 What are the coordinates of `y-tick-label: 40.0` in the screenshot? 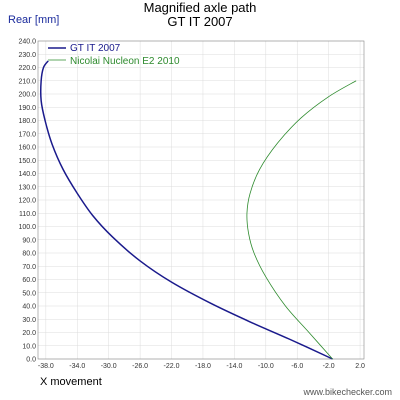 It's located at (29, 307).